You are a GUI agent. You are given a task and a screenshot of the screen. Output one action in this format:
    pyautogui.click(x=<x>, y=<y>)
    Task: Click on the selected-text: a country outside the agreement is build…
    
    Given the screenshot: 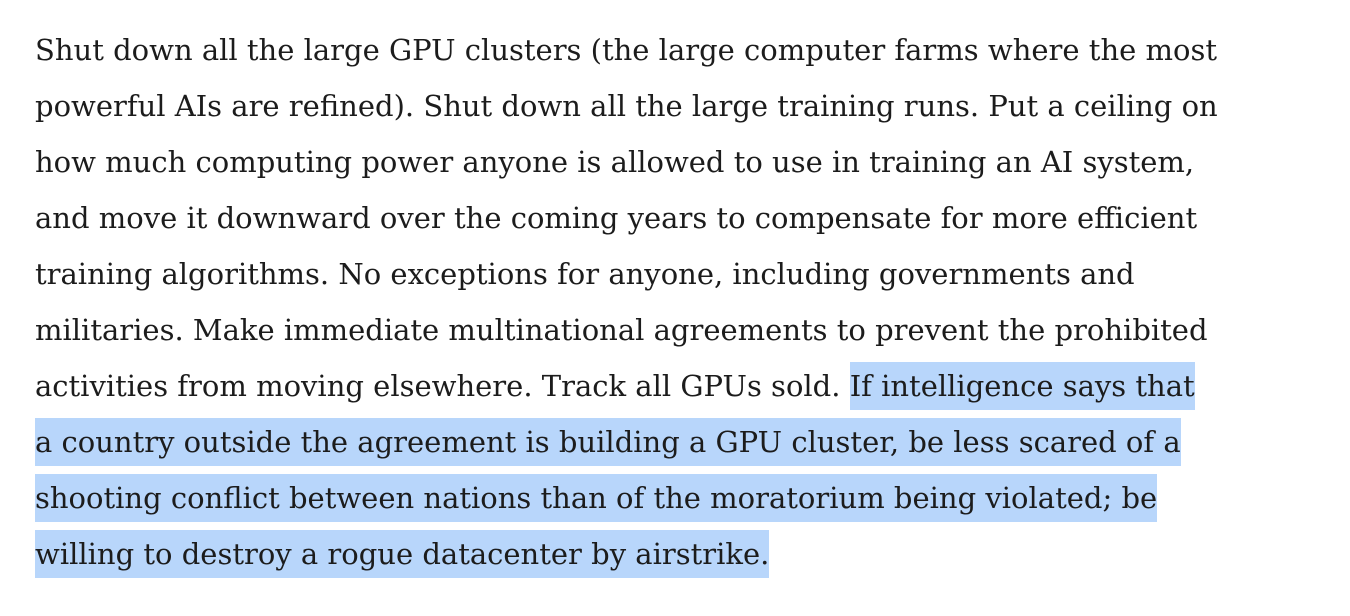 What is the action you would take?
    pyautogui.click(x=608, y=442)
    